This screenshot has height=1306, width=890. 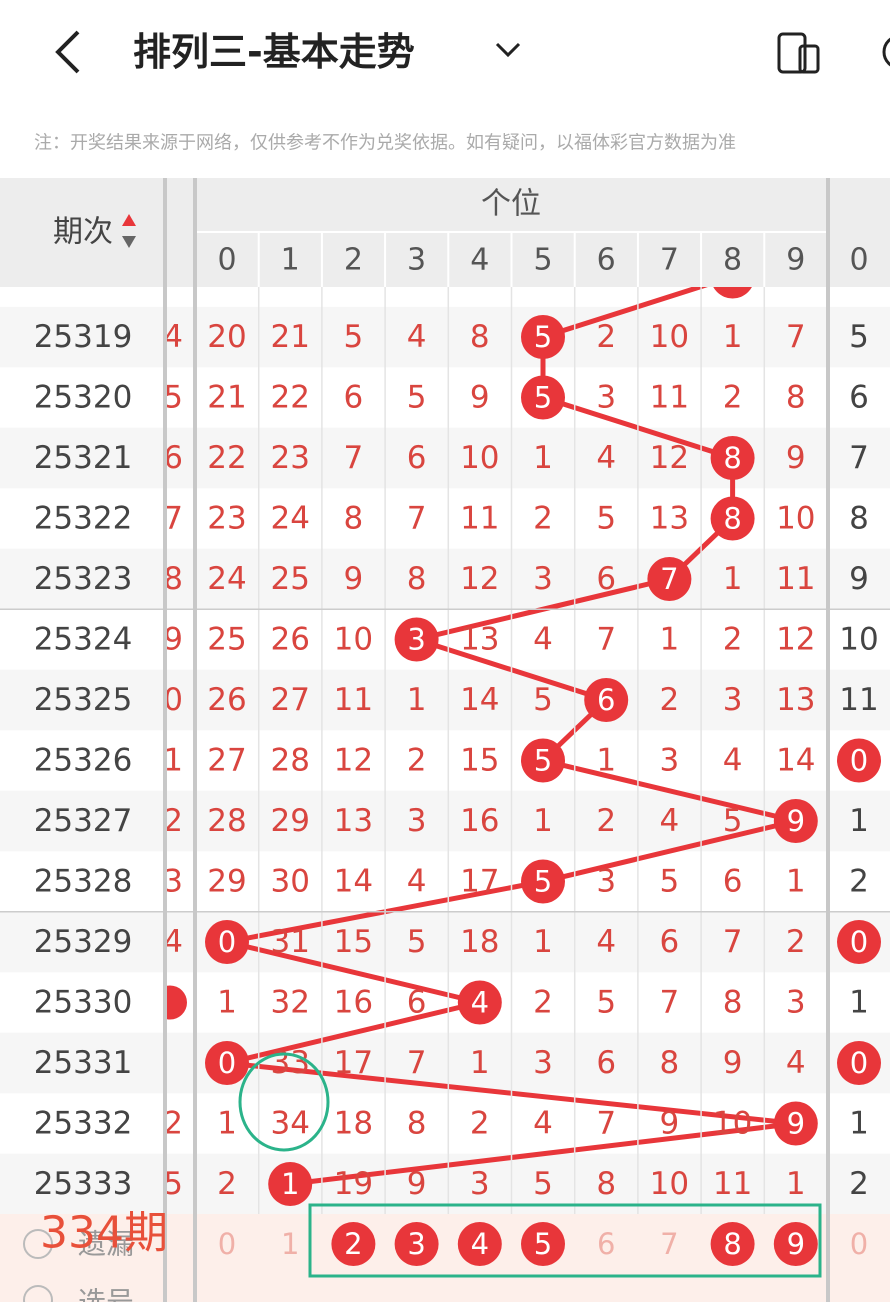 I want to click on left-cell: 6, so click(x=173, y=458).